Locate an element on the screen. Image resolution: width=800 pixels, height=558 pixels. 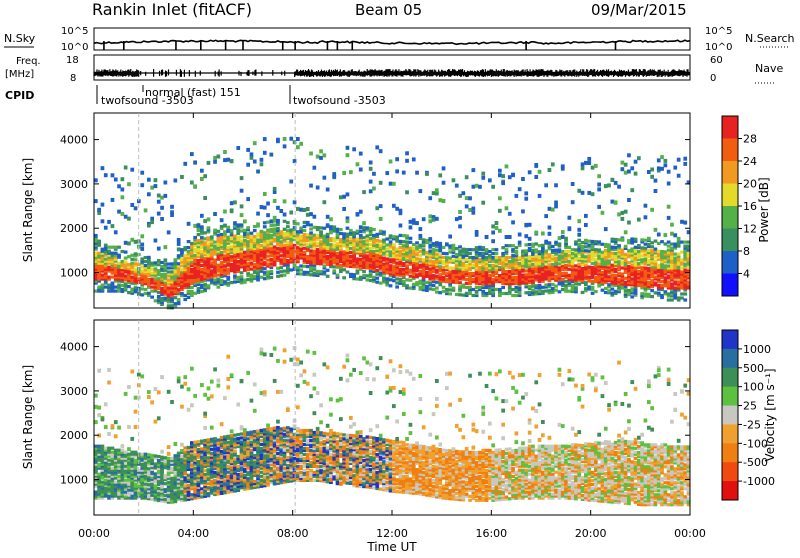
cpid-segment-3: twofsound -3503 is located at coordinates (339, 100).